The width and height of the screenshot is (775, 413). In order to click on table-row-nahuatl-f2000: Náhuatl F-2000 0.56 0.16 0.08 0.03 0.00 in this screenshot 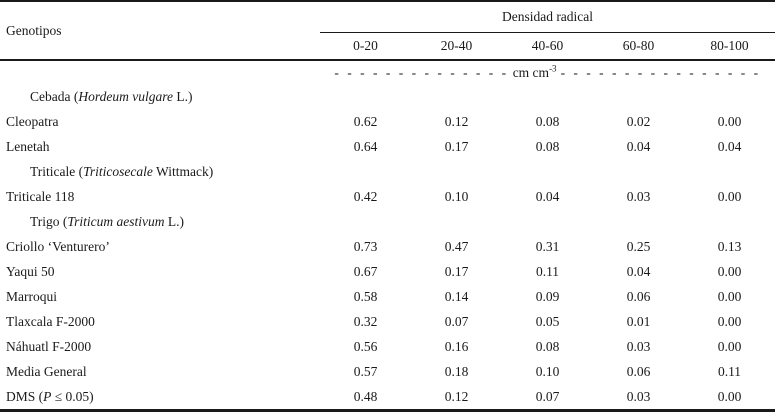, I will do `click(387, 346)`.